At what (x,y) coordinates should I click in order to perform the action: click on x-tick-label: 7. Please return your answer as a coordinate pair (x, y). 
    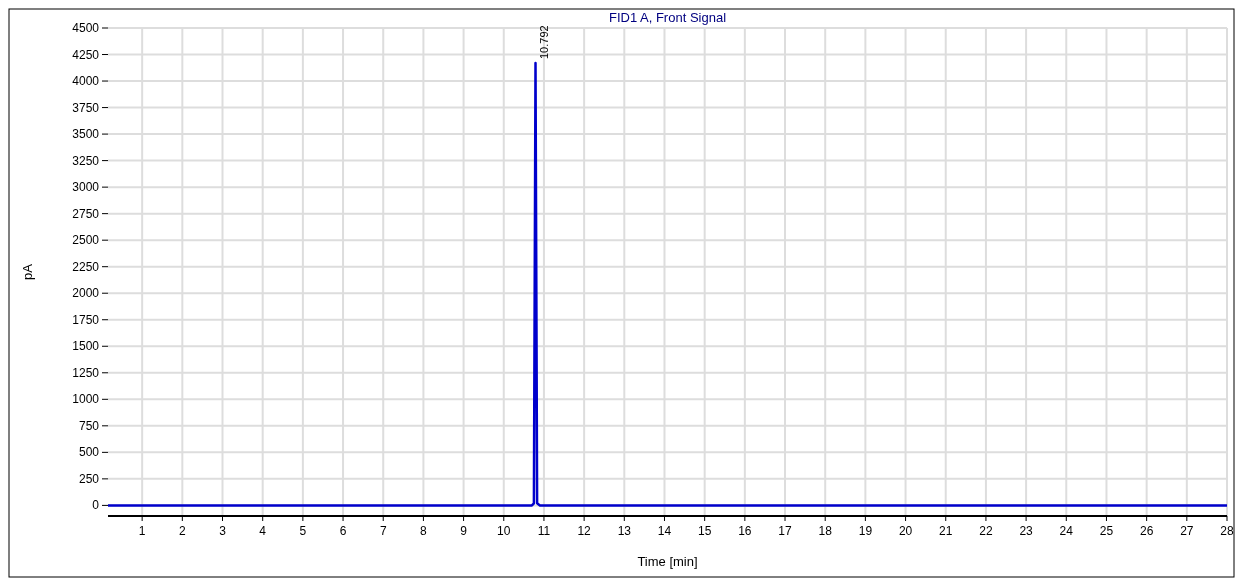
    Looking at the image, I should click on (383, 531).